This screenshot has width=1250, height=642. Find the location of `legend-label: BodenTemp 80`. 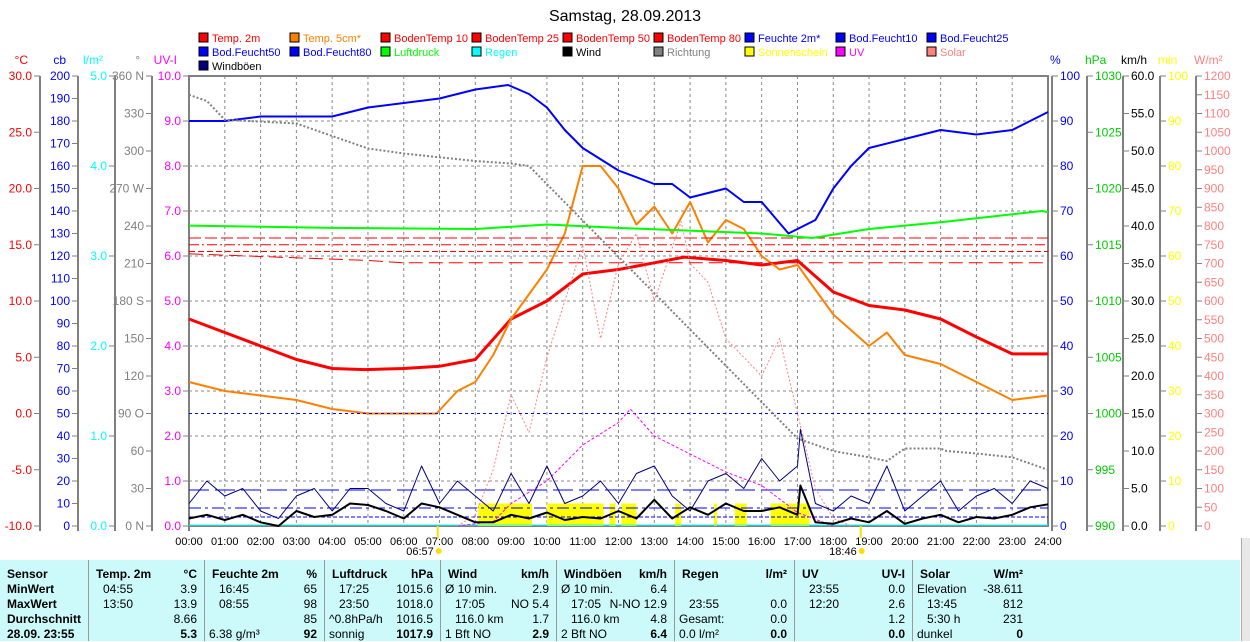

legend-label: BodenTemp 80 is located at coordinates (704, 39).